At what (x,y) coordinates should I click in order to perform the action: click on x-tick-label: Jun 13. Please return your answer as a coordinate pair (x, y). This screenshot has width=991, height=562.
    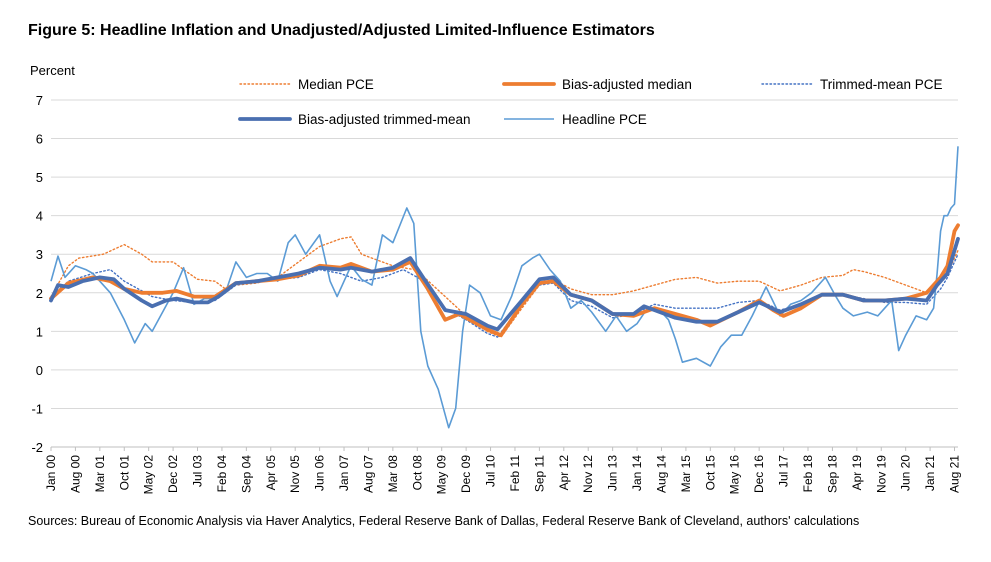
    Looking at the image, I should click on (613, 473).